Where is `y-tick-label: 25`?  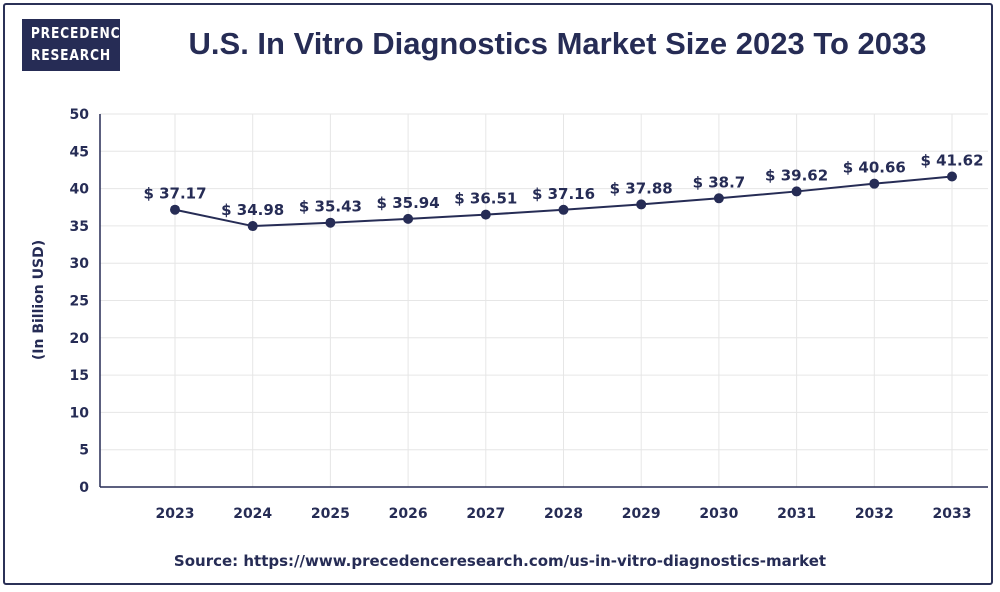
y-tick-label: 25 is located at coordinates (79, 302).